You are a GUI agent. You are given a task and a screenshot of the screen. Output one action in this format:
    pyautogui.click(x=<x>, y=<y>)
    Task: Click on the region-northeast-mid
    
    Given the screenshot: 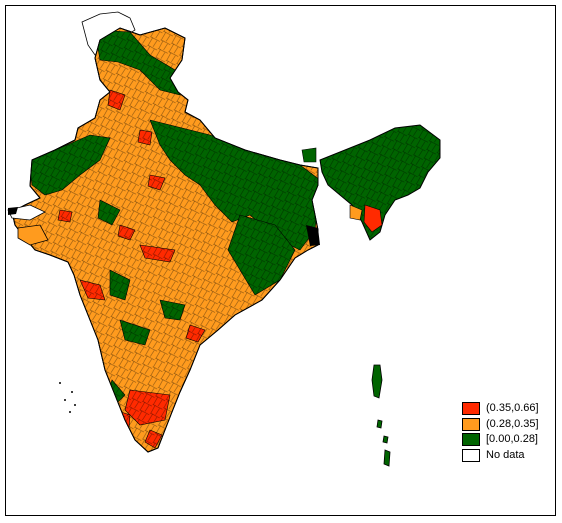 What is the action you would take?
    pyautogui.click(x=356, y=212)
    